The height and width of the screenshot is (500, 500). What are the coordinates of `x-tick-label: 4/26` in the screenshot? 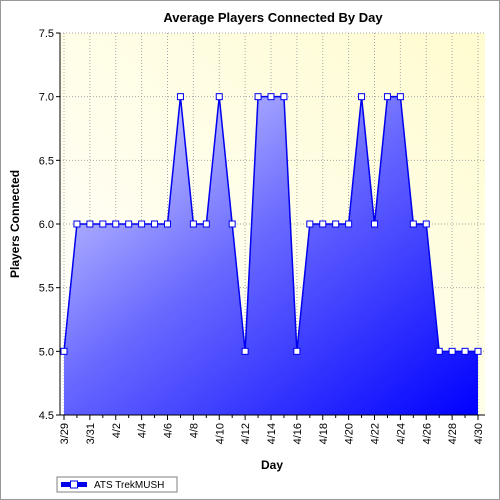 It's located at (427, 433).